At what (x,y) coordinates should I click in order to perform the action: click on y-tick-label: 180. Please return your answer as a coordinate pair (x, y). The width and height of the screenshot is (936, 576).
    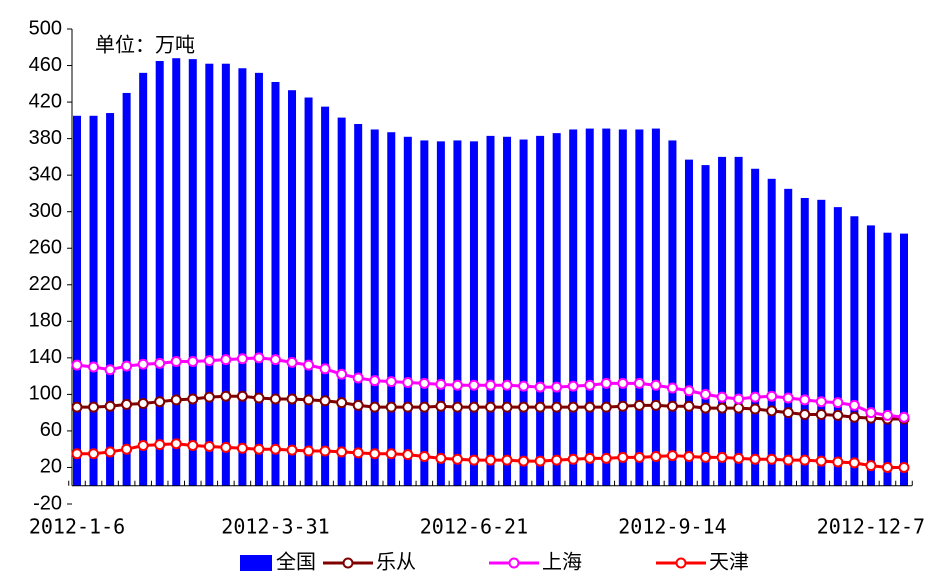
    Looking at the image, I should click on (45, 321).